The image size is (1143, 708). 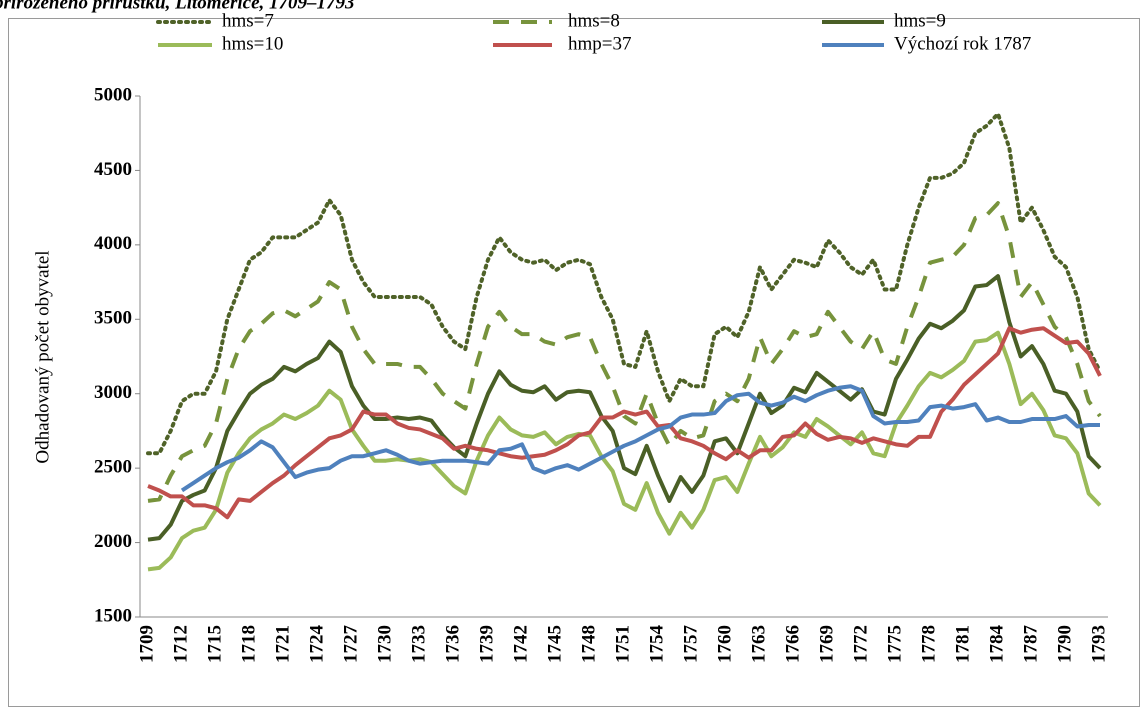 What do you see at coordinates (962, 644) in the screenshot?
I see `x-tick-label: 1781` at bounding box center [962, 644].